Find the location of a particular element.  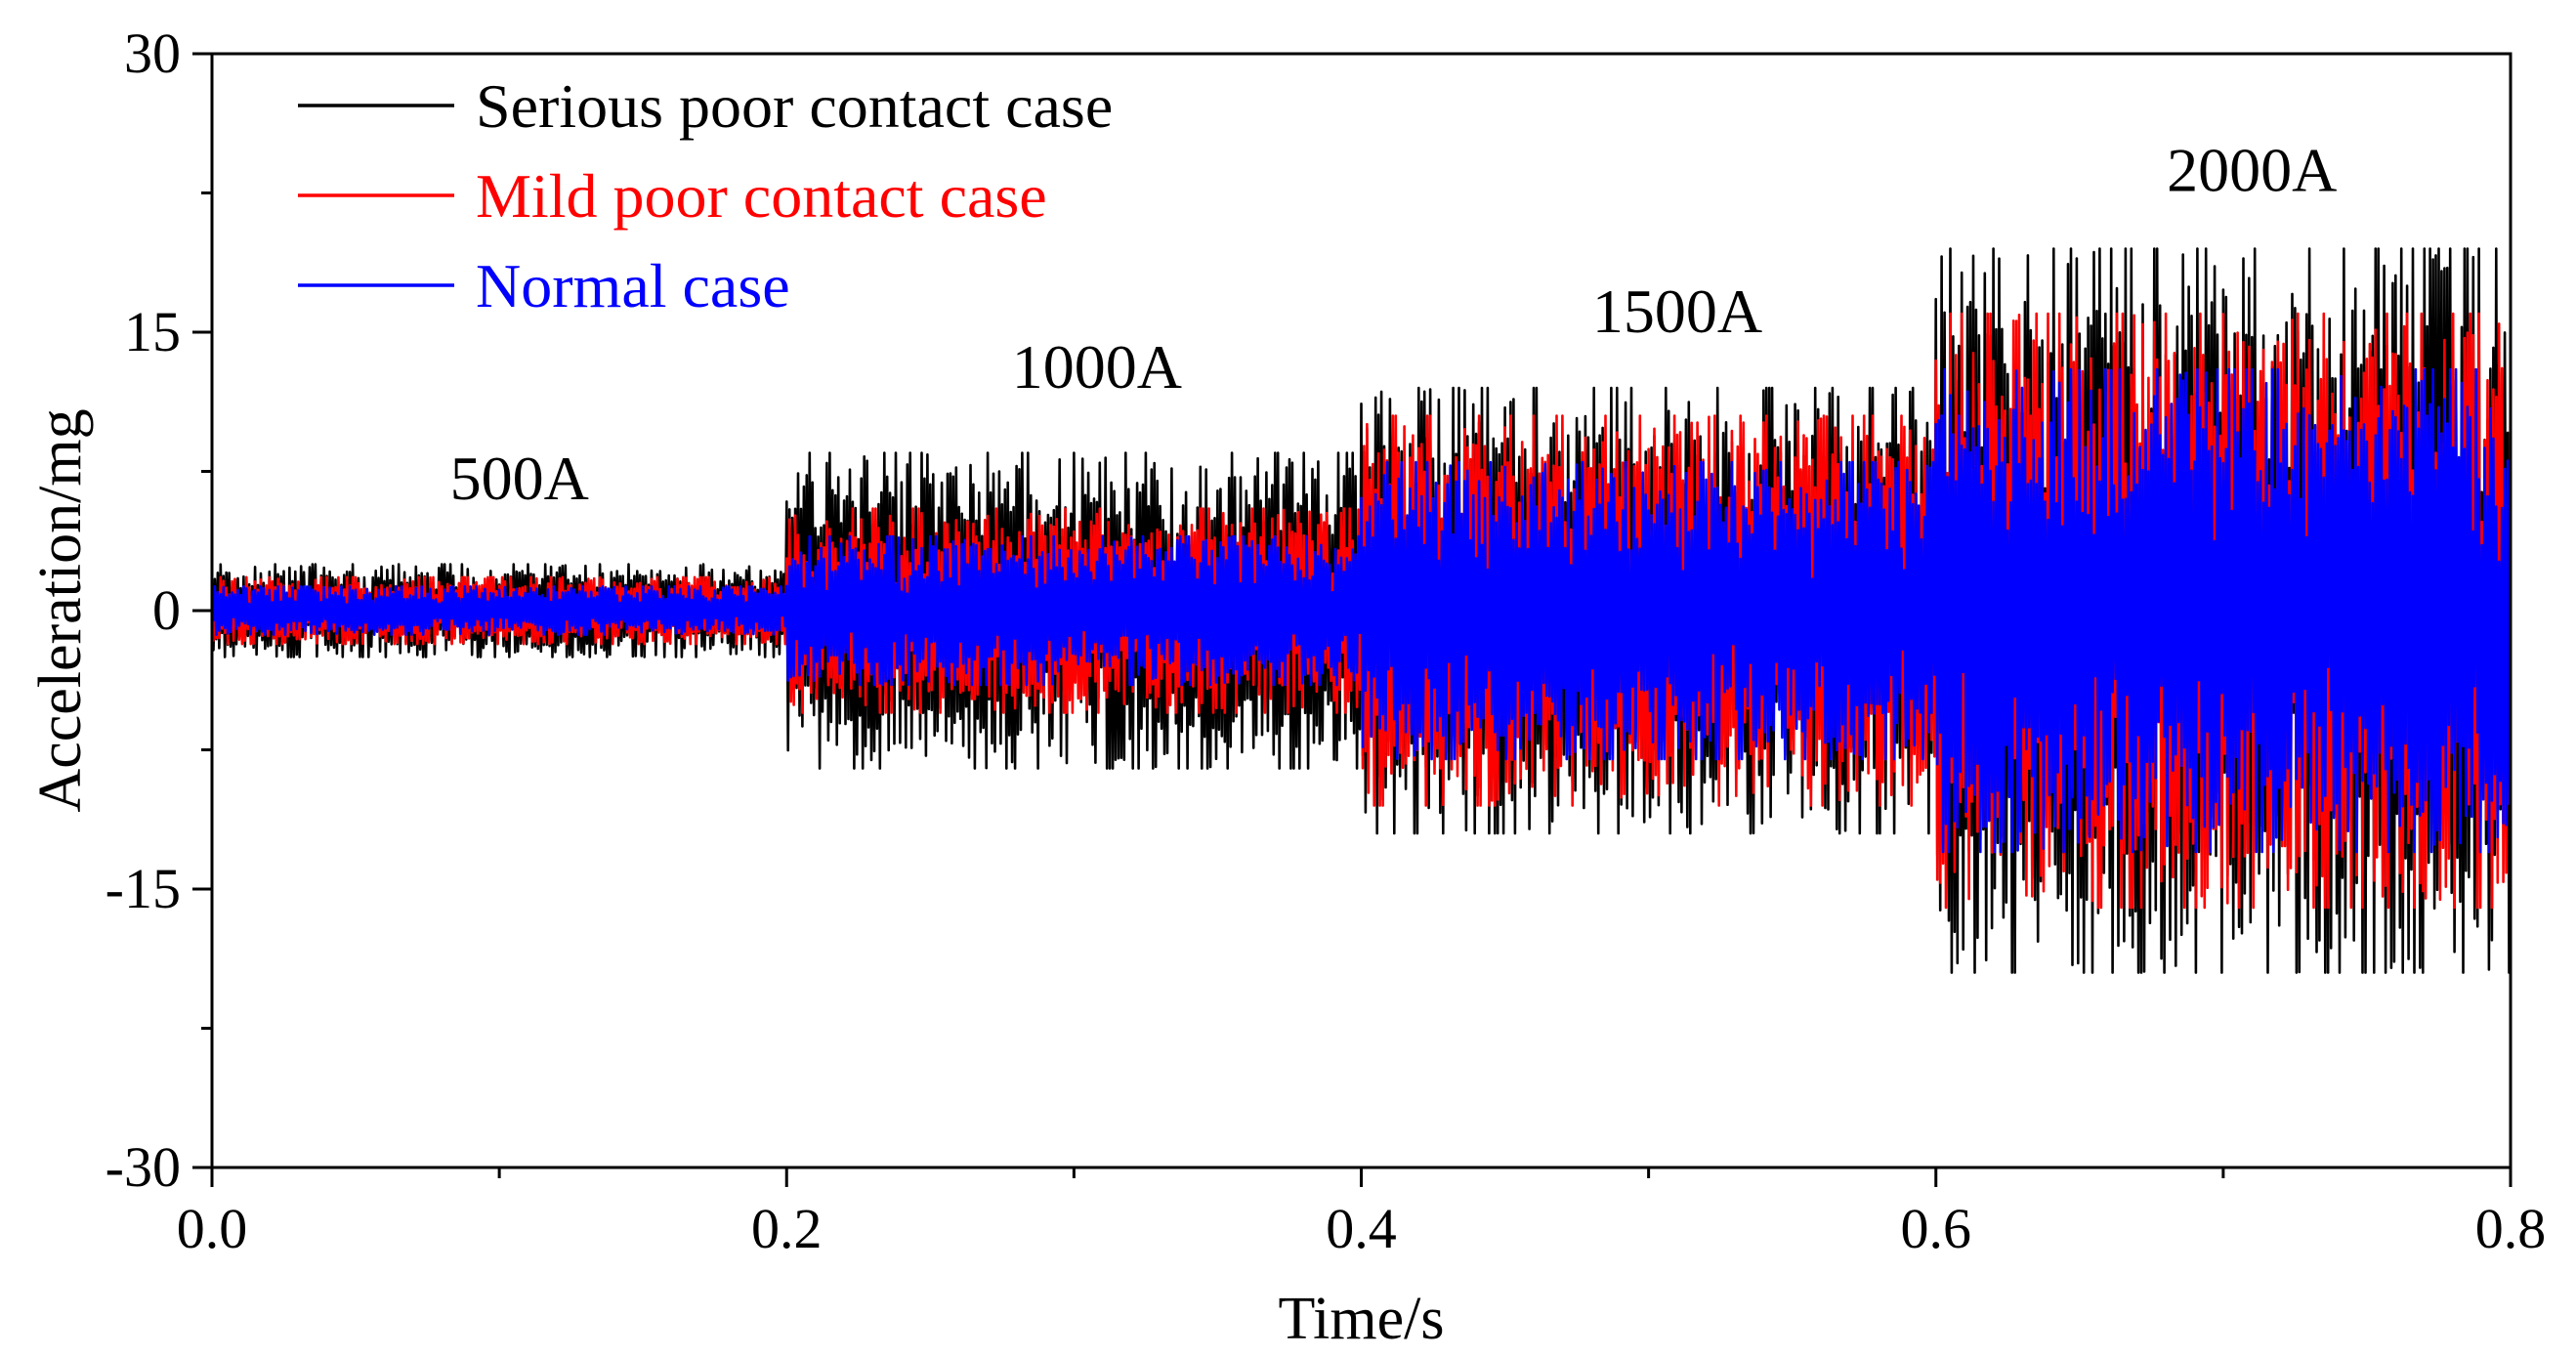

y-tick-label: 30 is located at coordinates (152, 53).